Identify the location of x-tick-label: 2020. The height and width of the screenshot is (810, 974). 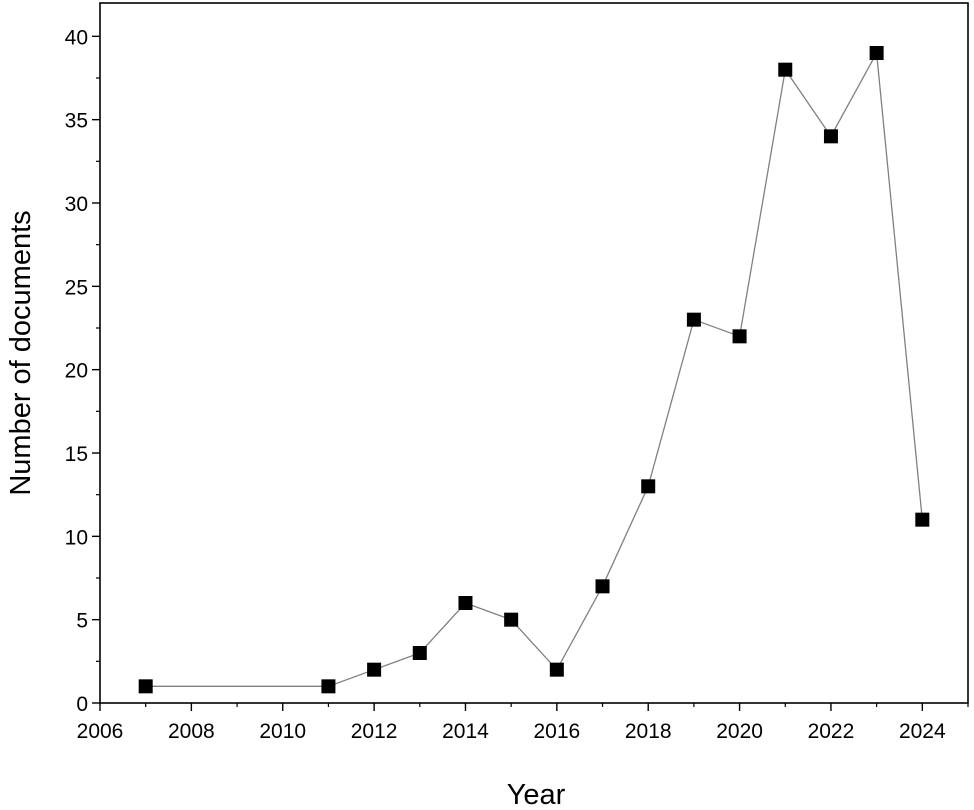
(739, 731).